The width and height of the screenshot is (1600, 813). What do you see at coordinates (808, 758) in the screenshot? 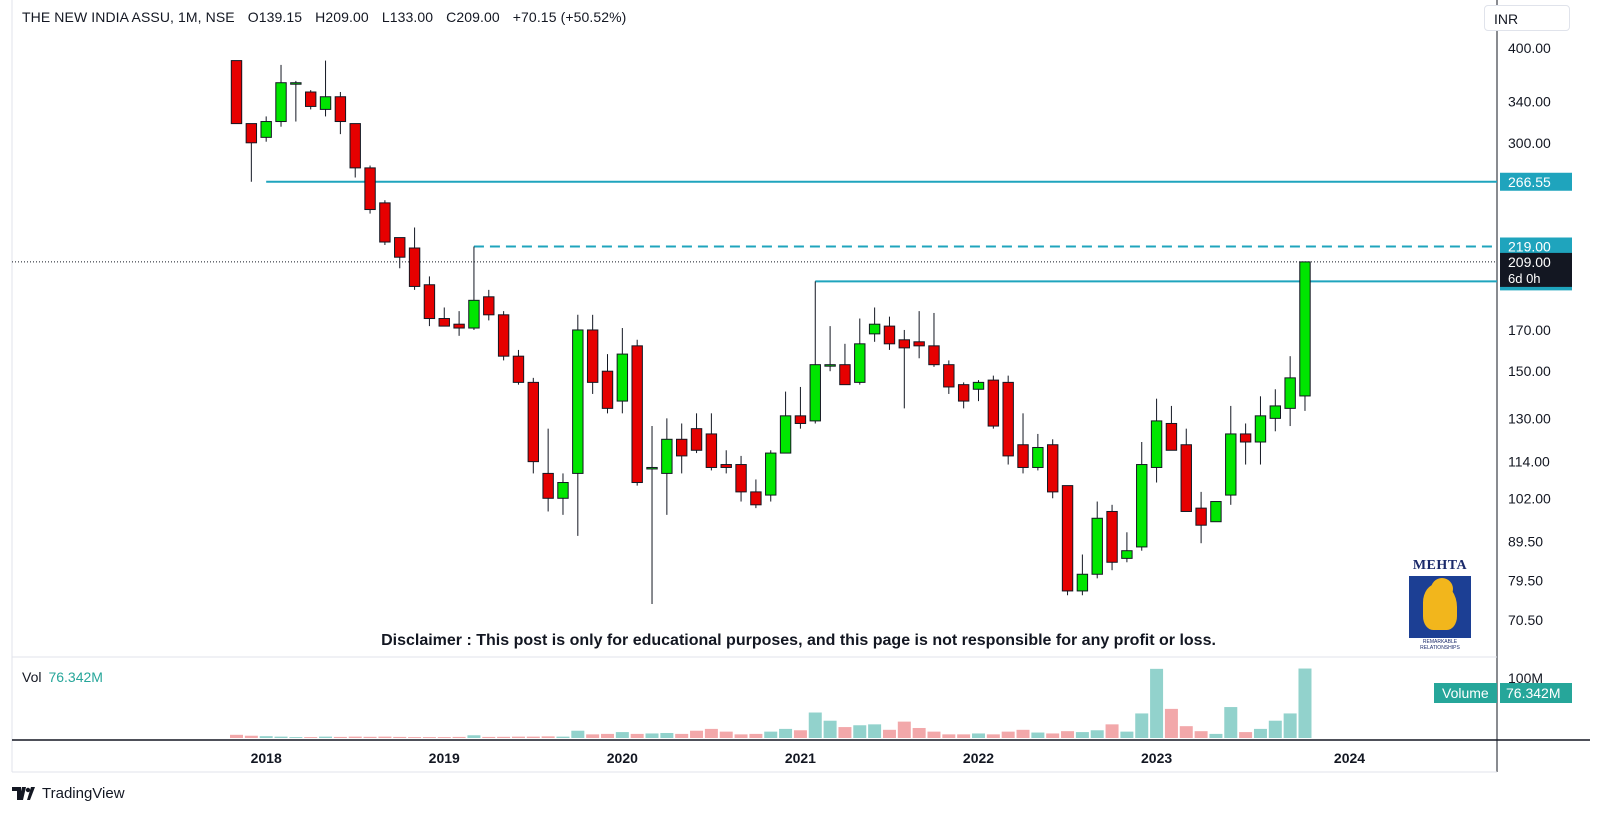
I see `time-axis: 2018 2019 2020 2021 2022 2023 2024` at bounding box center [808, 758].